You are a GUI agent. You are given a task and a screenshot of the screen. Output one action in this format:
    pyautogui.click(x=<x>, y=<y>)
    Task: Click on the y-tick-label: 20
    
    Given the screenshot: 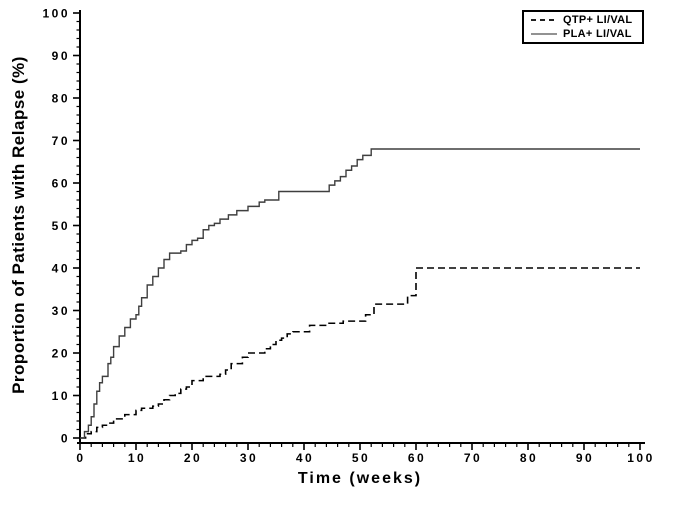 What is the action you would take?
    pyautogui.click(x=61, y=354)
    